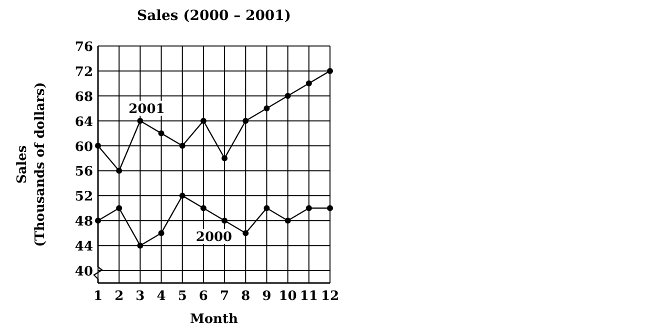  I want to click on x-tick-label: 2, so click(119, 296).